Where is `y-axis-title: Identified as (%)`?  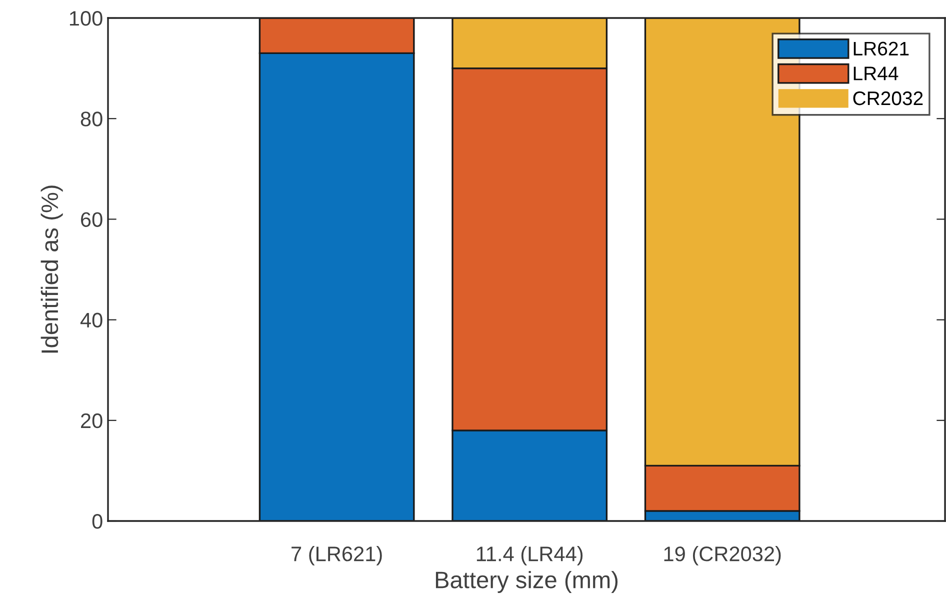
y-axis-title: Identified as (%) is located at coordinates (51, 269).